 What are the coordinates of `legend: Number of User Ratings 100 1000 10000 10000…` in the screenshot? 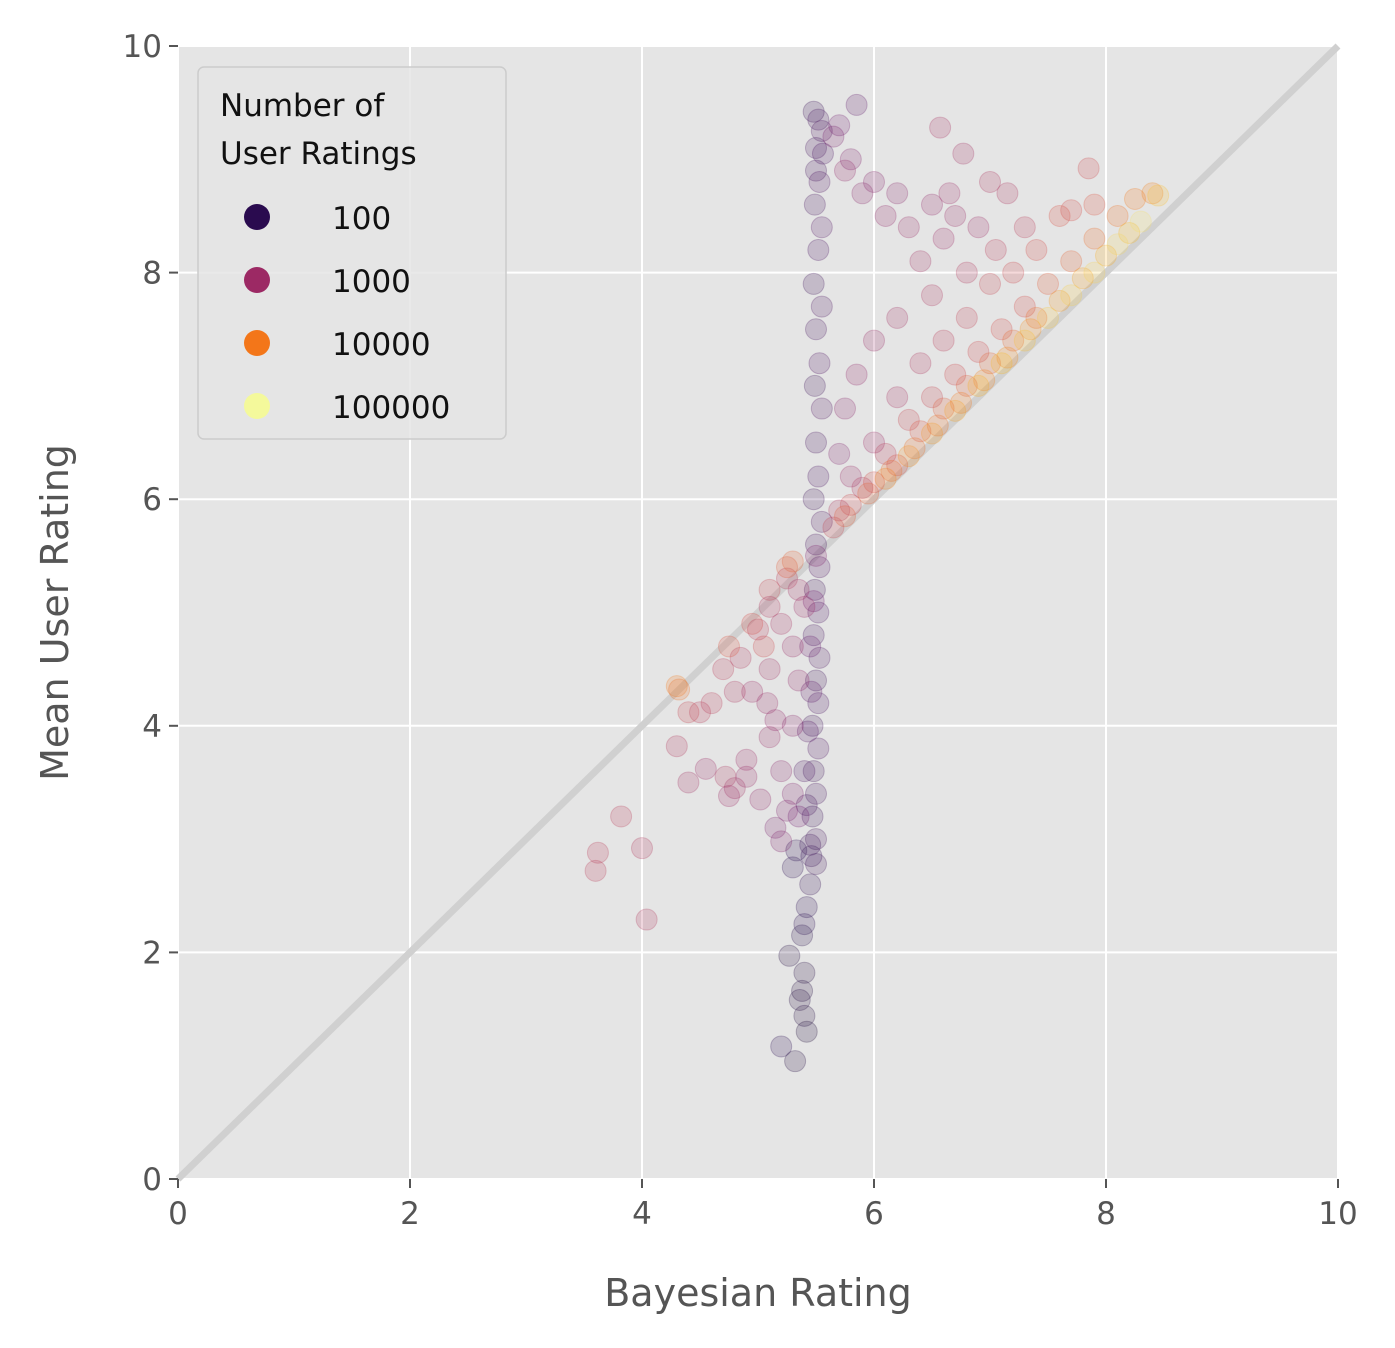 It's located at (352, 253).